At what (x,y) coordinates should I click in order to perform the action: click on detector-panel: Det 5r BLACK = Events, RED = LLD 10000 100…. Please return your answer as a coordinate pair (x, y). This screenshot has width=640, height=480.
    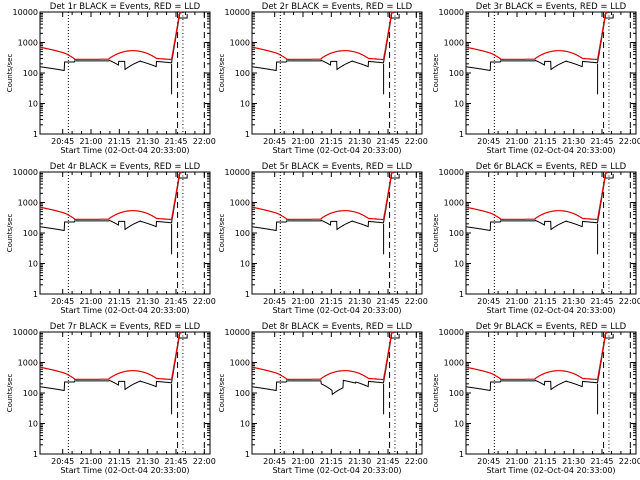
    Looking at the image, I should click on (323, 238).